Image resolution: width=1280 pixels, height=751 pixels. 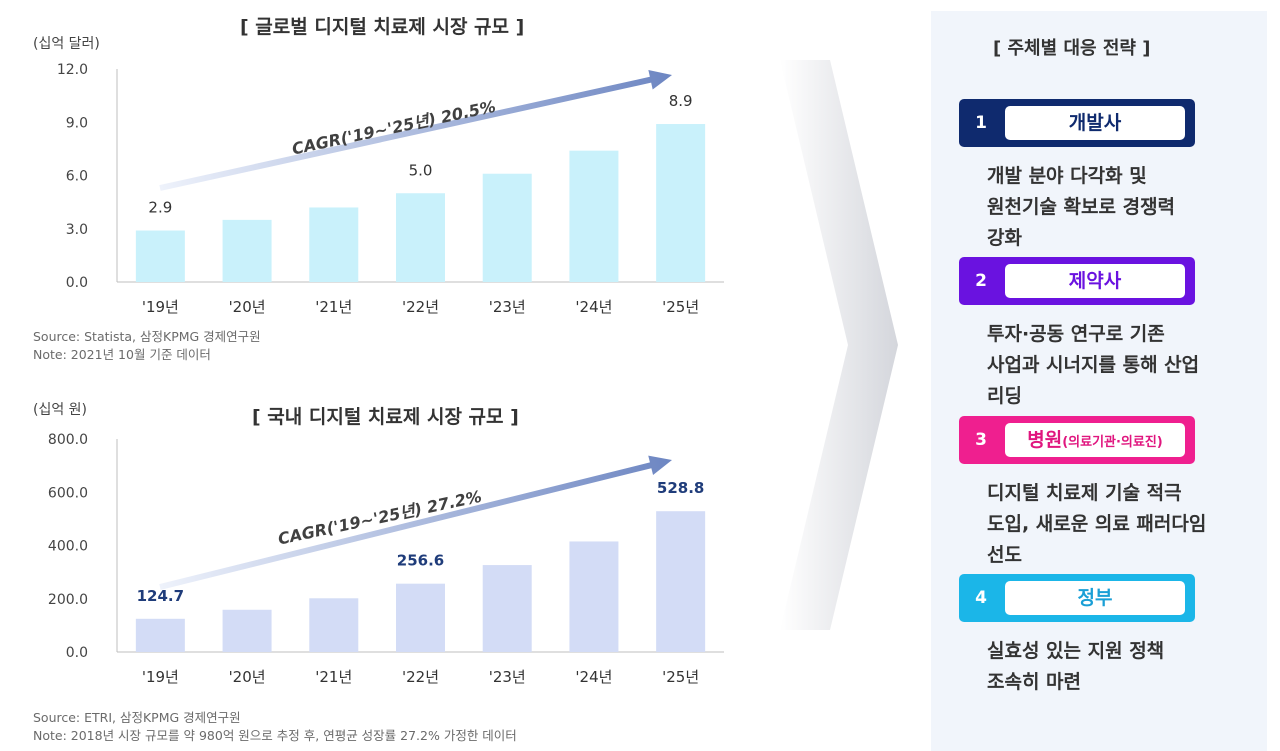 What do you see at coordinates (1081, 207) in the screenshot?
I see `desc-line: 원천기술 확보로 경쟁력` at bounding box center [1081, 207].